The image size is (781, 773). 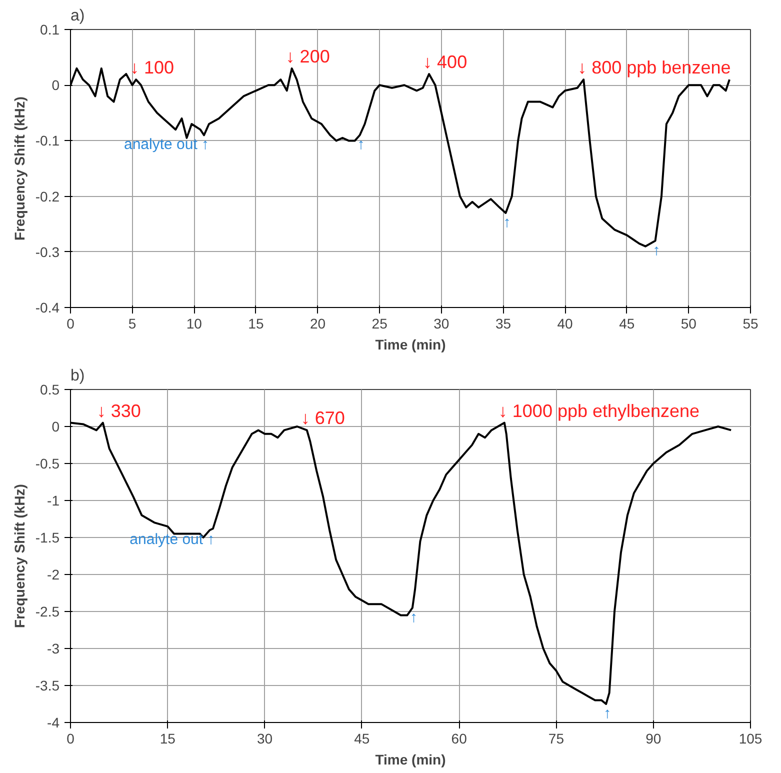 What do you see at coordinates (654, 738) in the screenshot?
I see `x-tick-label: 90` at bounding box center [654, 738].